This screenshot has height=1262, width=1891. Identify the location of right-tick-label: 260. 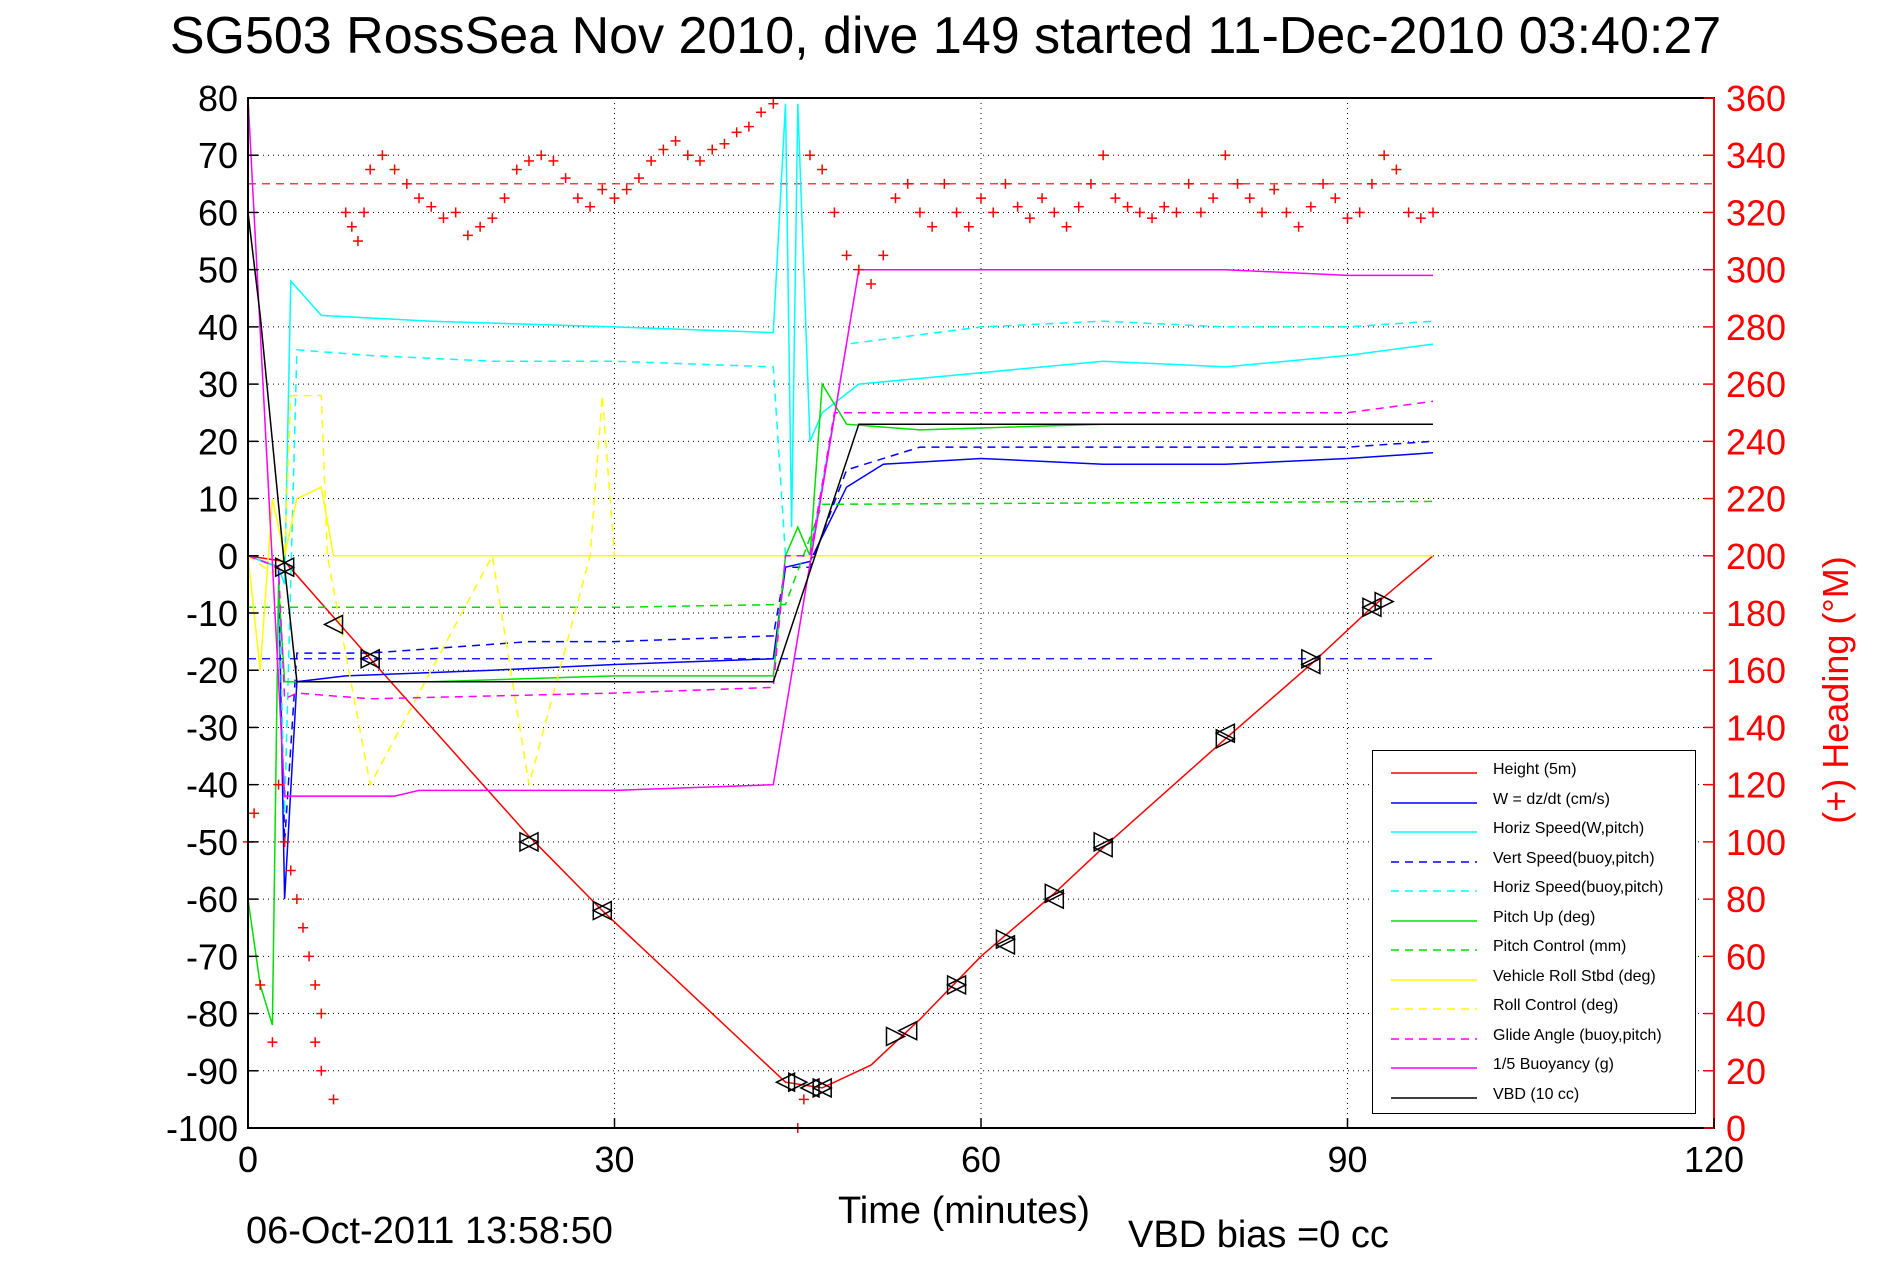
(1756, 384).